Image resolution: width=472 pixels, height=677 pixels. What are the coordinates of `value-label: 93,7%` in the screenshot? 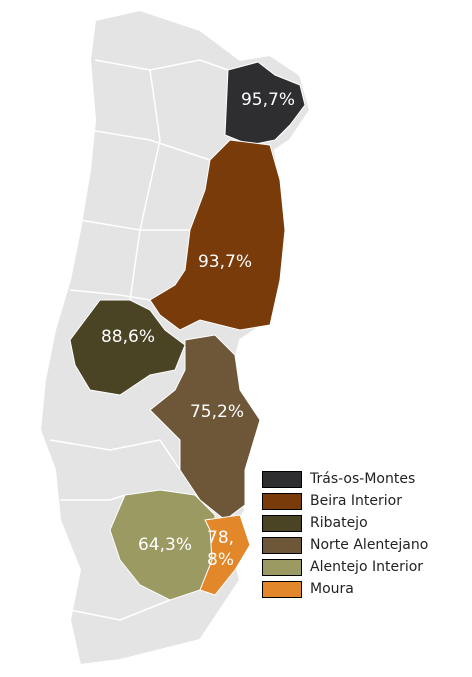 It's located at (225, 262).